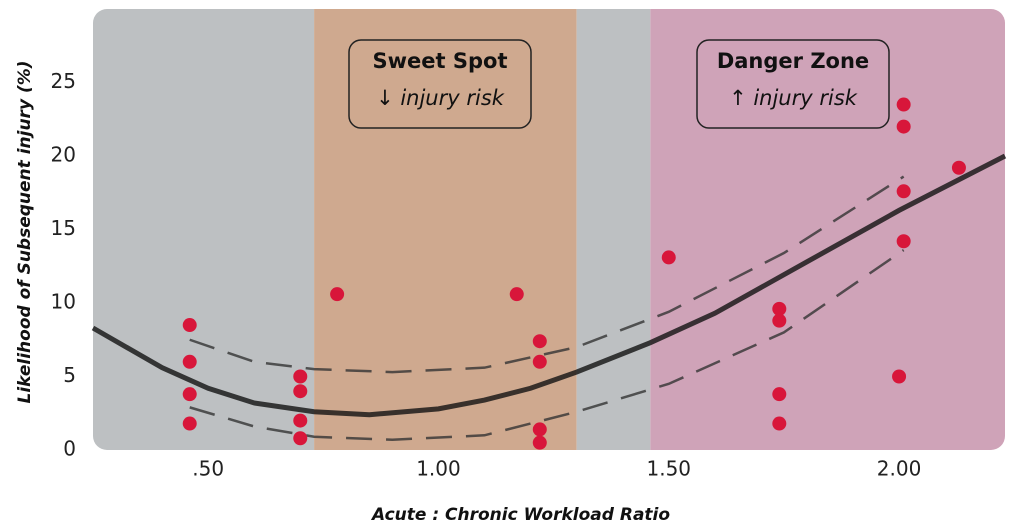 The height and width of the screenshot is (532, 1024). Describe the element at coordinates (438, 469) in the screenshot. I see `x-tick-label: 1.00` at that location.